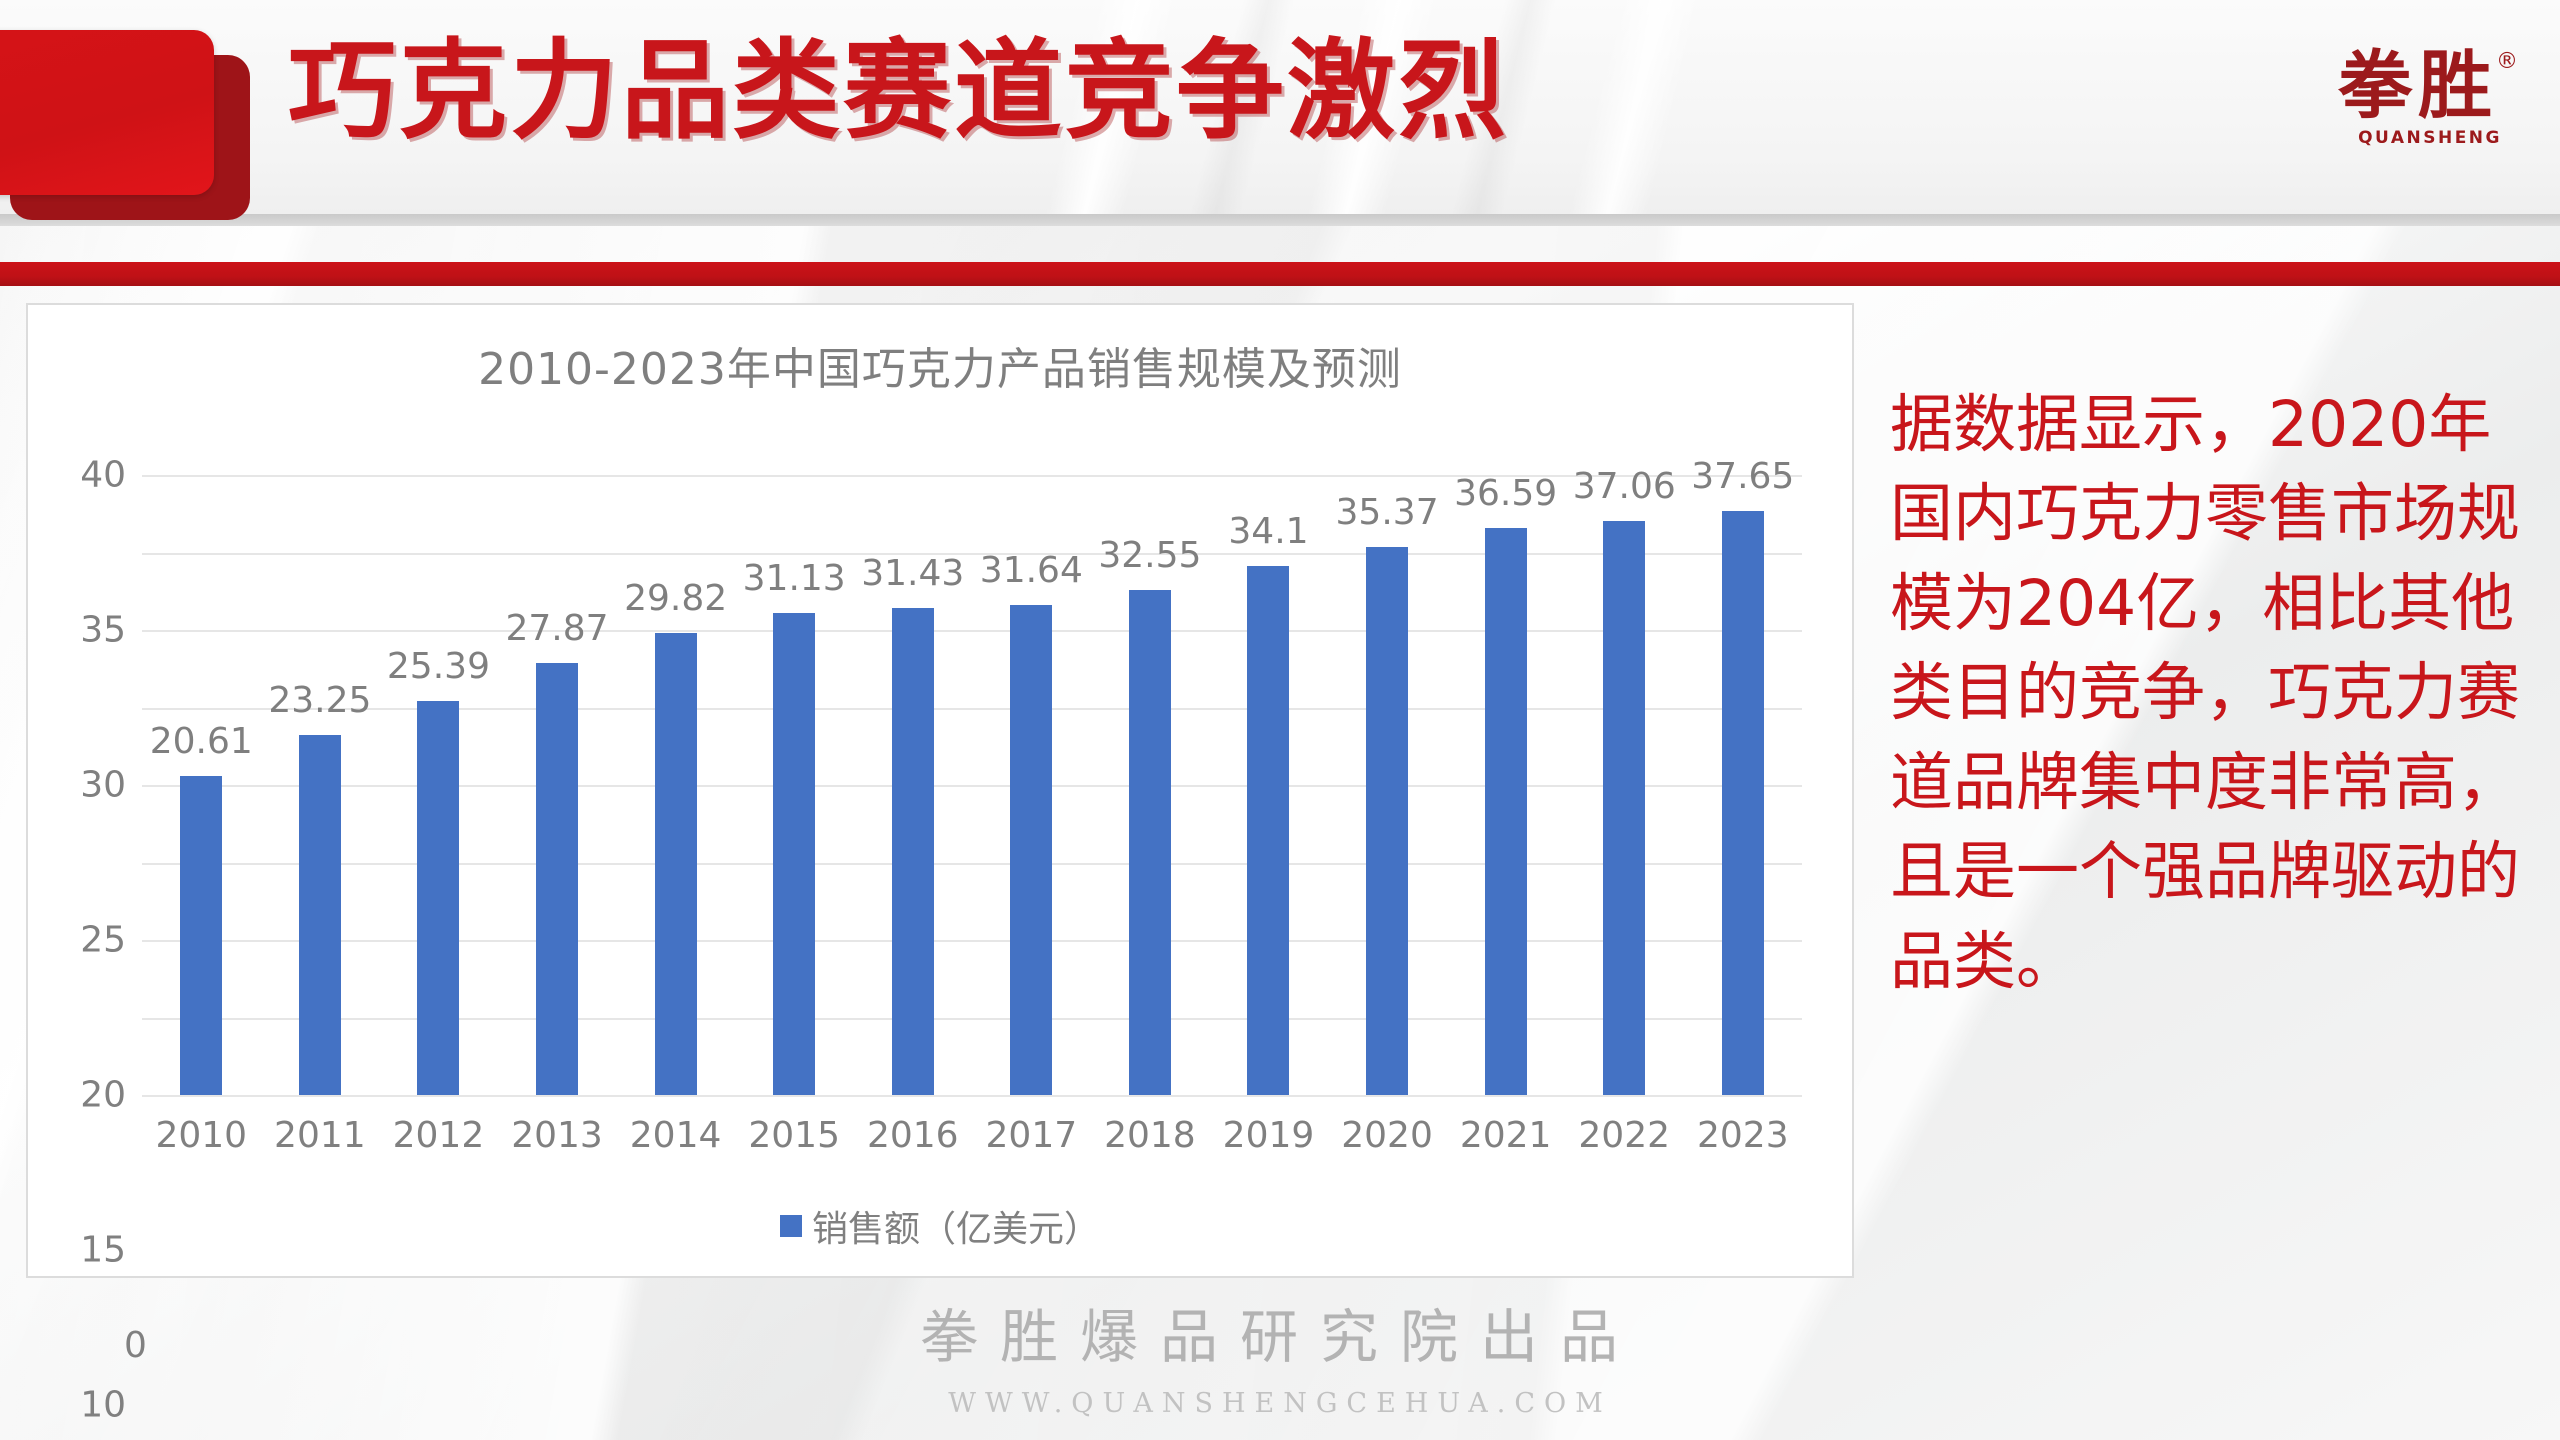 Image resolution: width=2560 pixels, height=1440 pixels. I want to click on y-axis-tick: 20, so click(103, 1095).